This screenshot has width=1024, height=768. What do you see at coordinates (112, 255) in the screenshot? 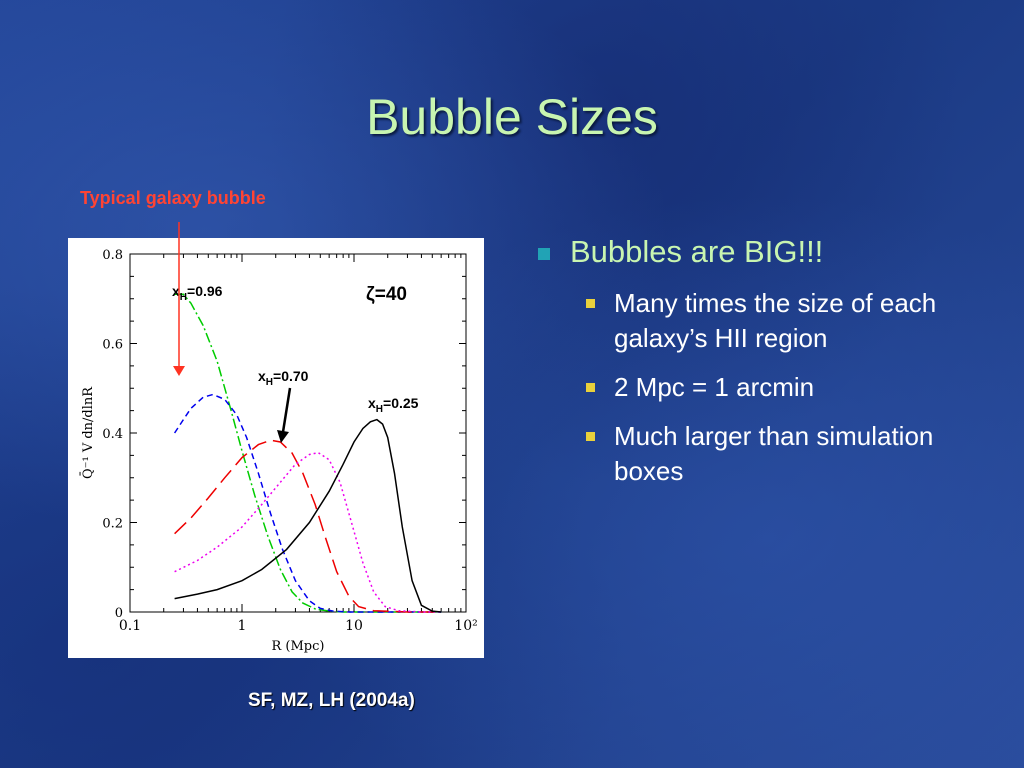
I see `y-tick-label: 0.8` at bounding box center [112, 255].